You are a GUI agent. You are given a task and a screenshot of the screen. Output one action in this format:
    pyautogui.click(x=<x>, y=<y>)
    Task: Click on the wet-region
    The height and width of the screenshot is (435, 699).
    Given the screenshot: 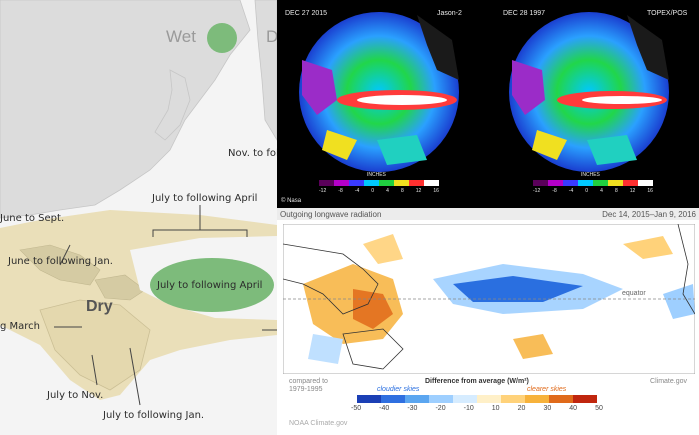 What is the action you would take?
    pyautogui.click(x=212, y=285)
    